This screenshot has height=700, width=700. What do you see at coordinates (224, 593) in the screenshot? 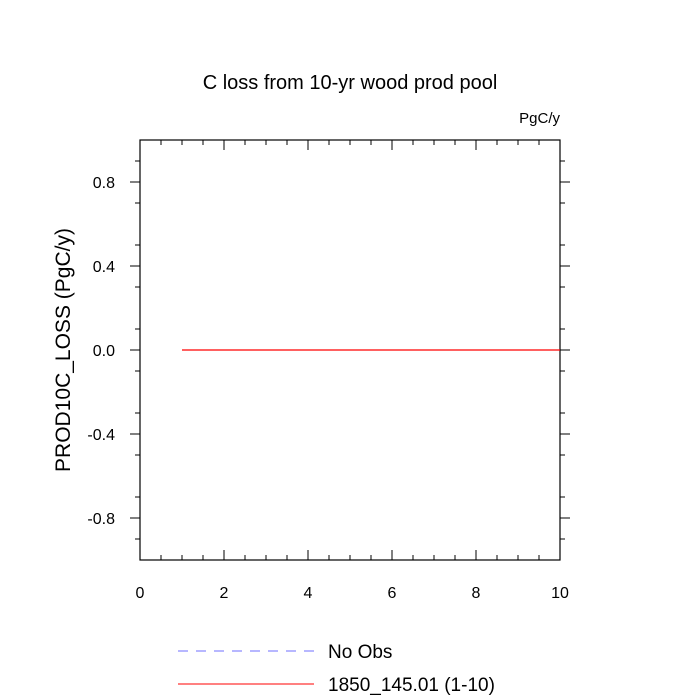
I see `x-tick-label: 2` at bounding box center [224, 593].